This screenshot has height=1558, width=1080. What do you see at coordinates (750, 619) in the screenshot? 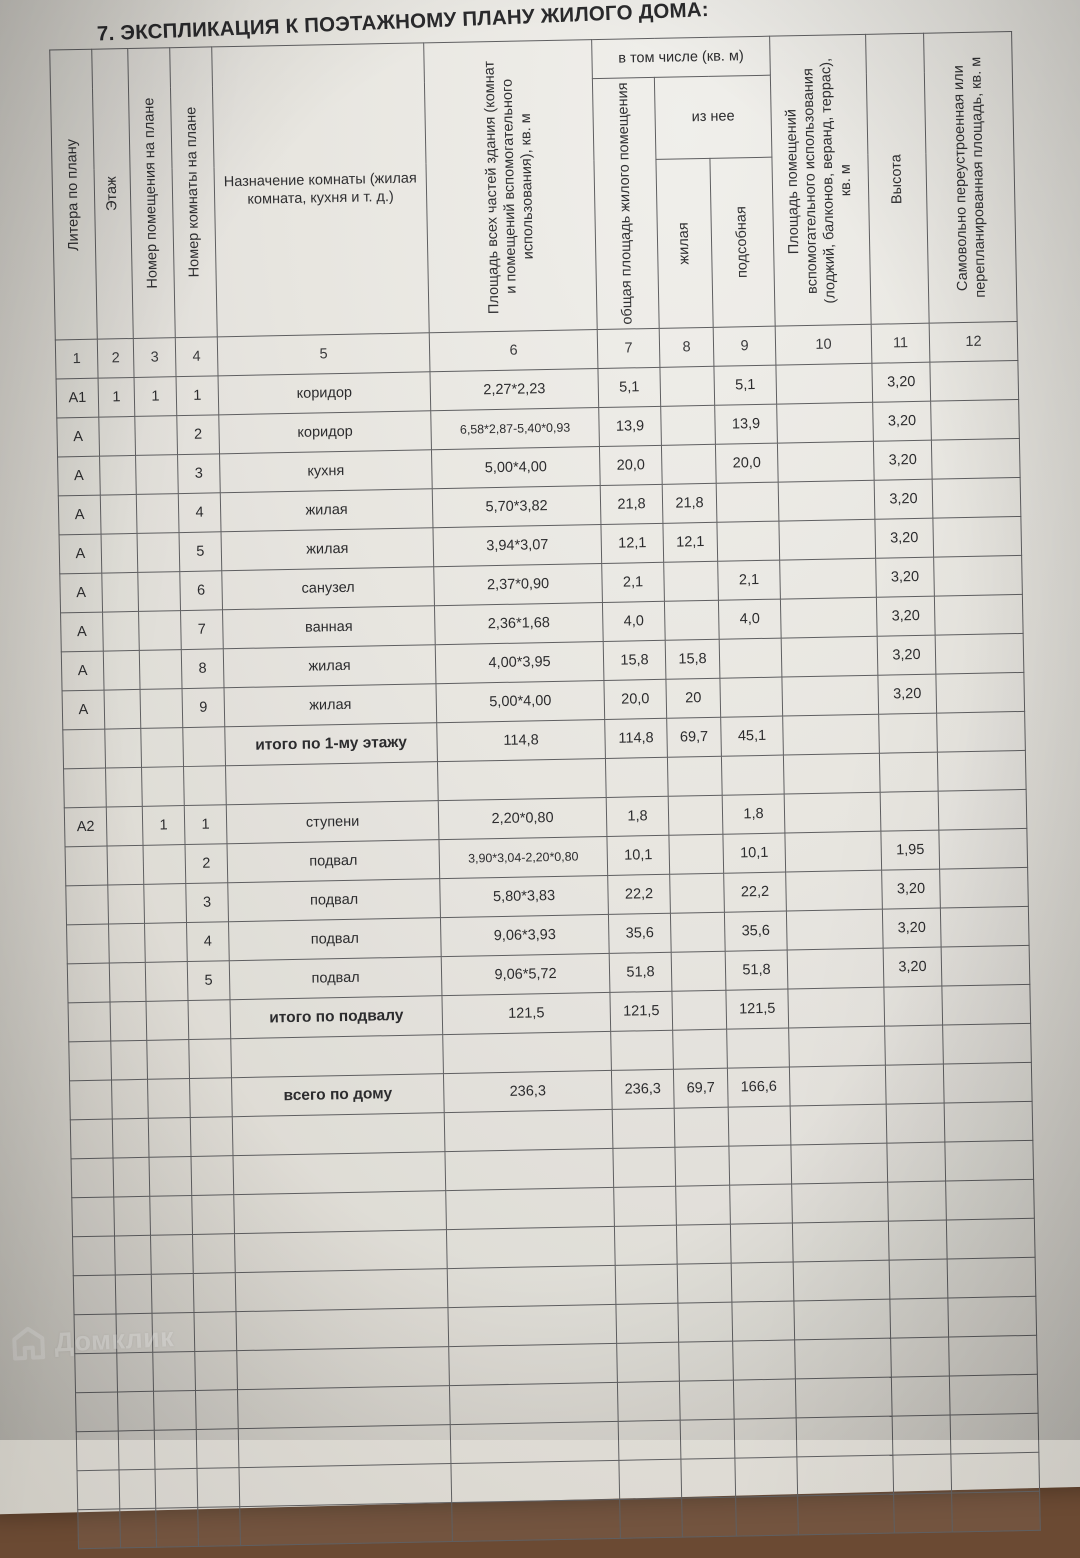
I see `cell-utility: 4,0` at bounding box center [750, 619].